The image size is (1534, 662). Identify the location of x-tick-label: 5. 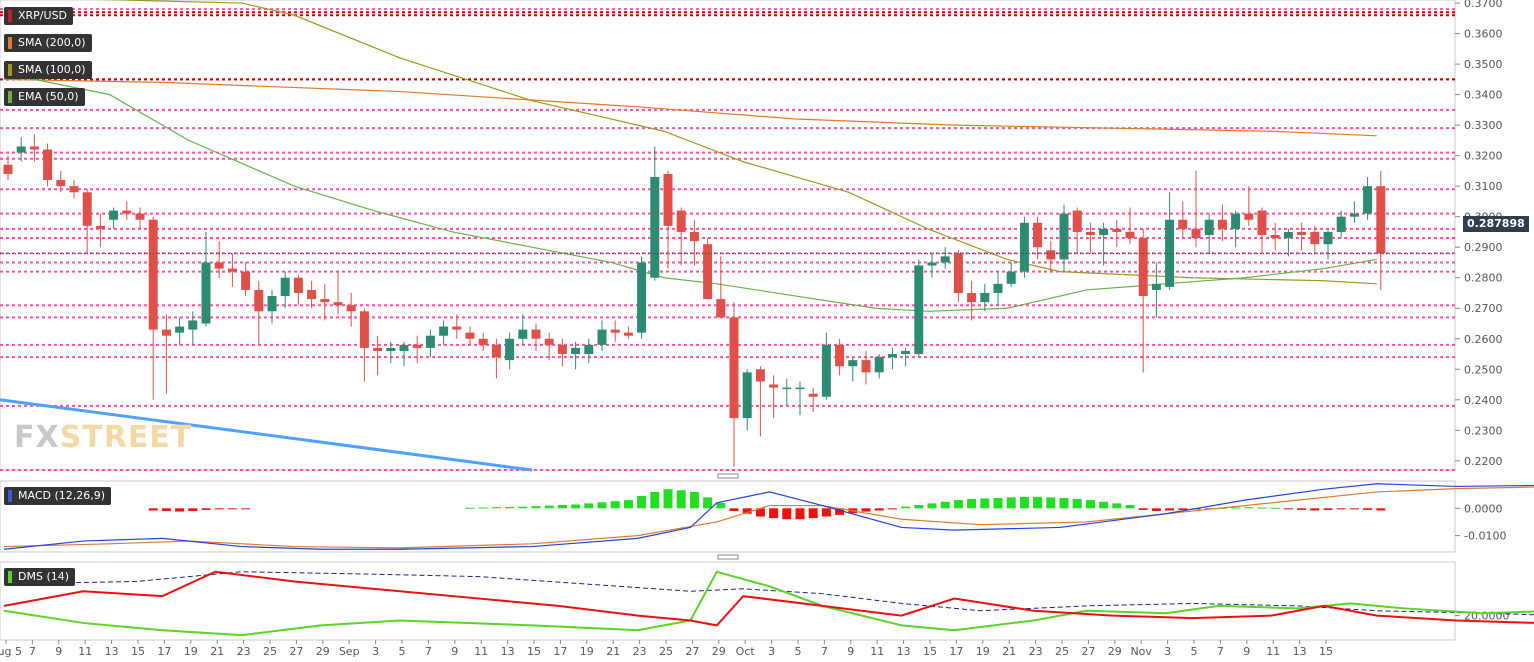
(798, 651).